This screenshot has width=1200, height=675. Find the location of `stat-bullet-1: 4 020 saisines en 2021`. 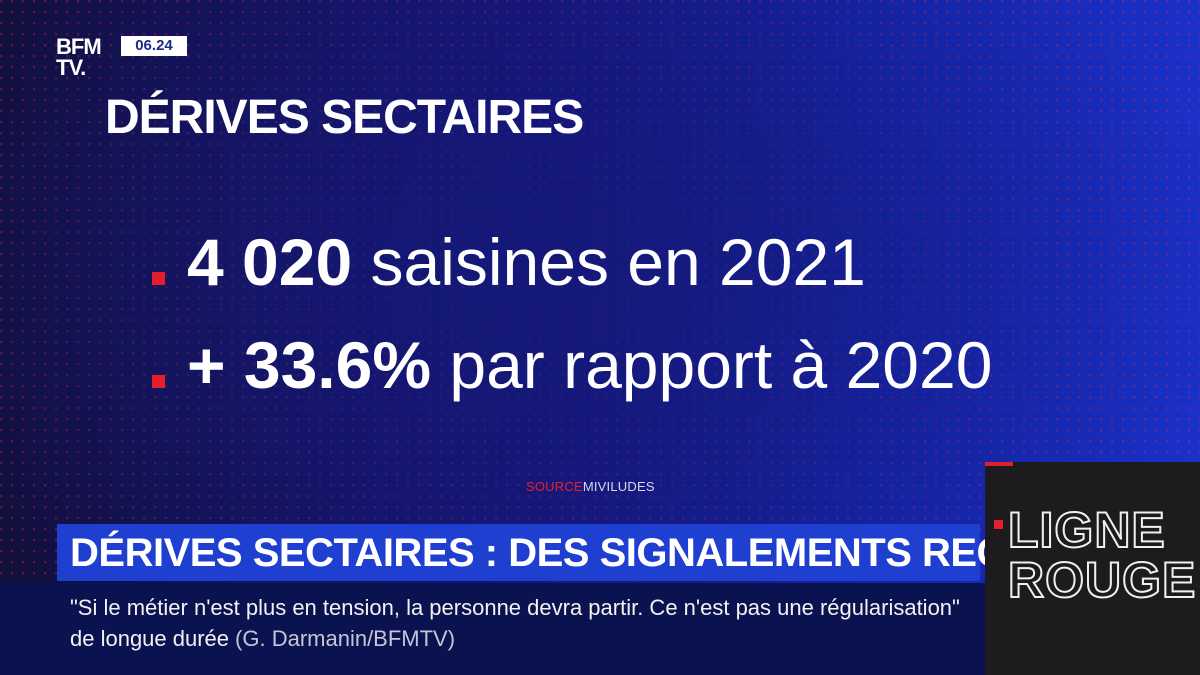

stat-bullet-1: 4 020 saisines en 2021 is located at coordinates (632, 262).